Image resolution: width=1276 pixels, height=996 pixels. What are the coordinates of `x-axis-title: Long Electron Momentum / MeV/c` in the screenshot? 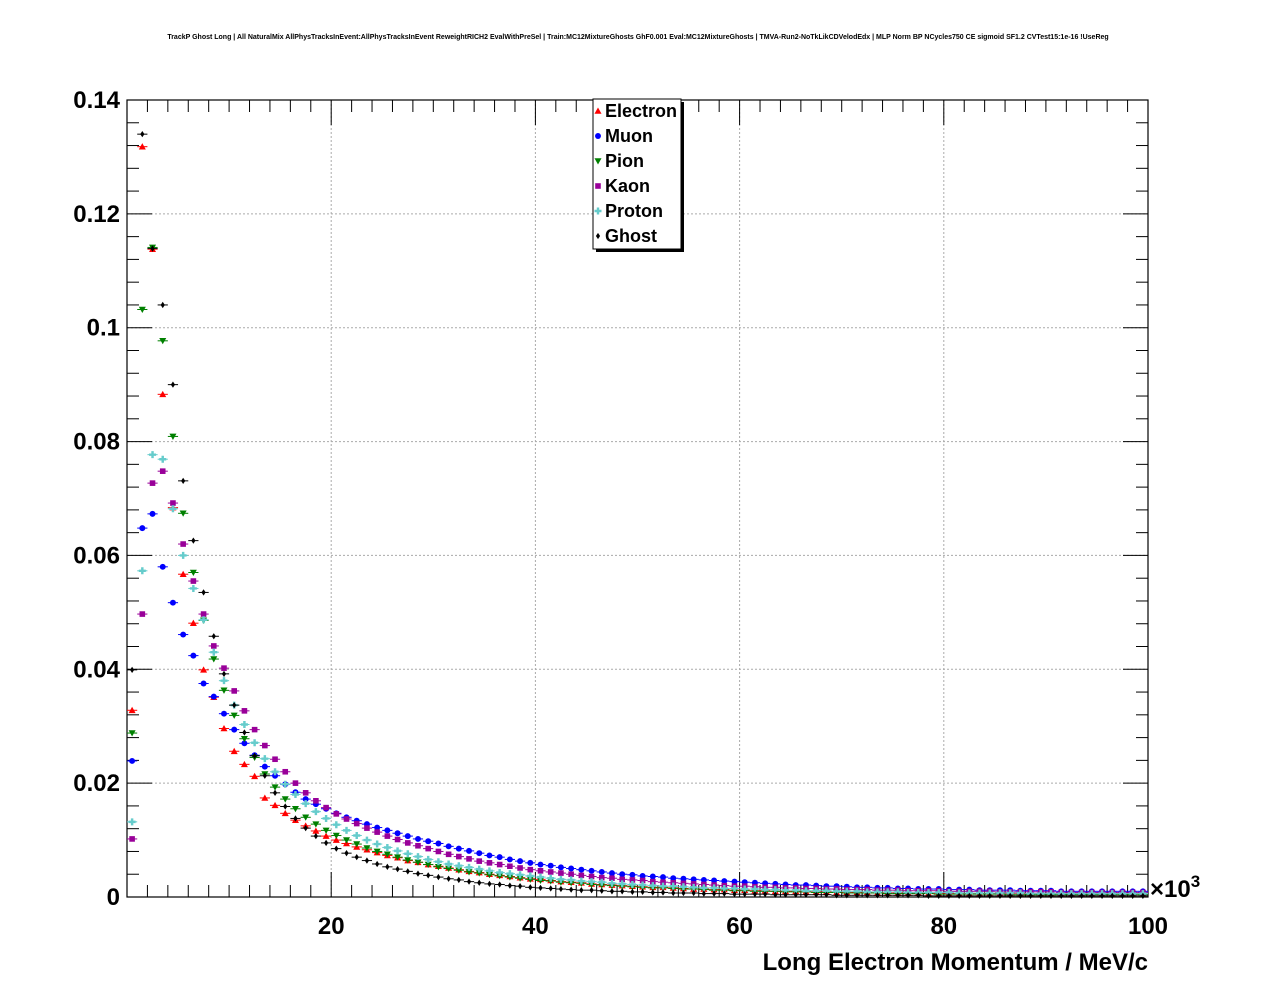 It's located at (955, 962).